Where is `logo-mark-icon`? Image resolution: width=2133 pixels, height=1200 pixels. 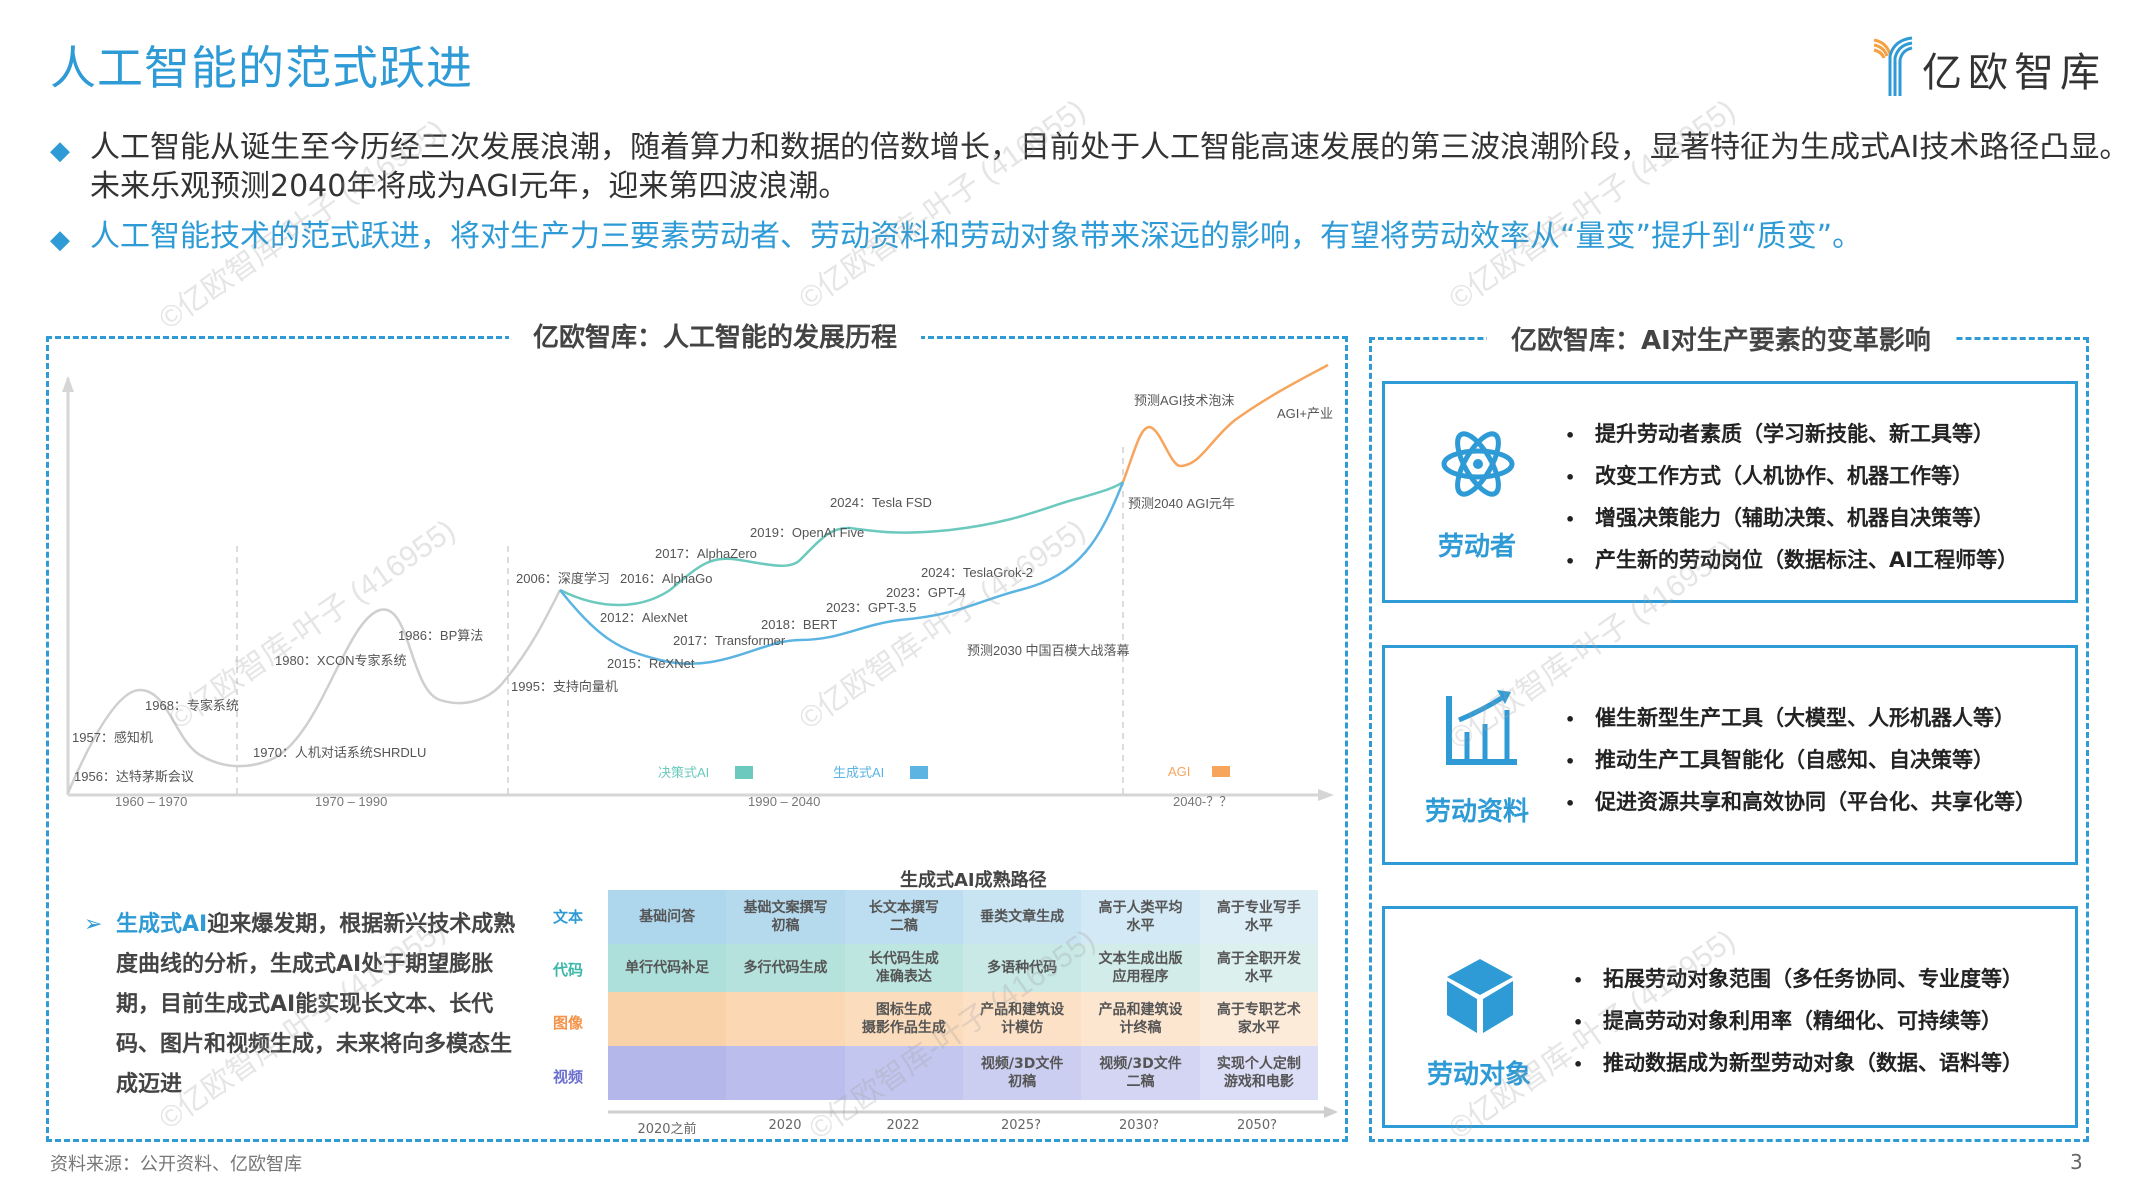 logo-mark-icon is located at coordinates (1893, 66).